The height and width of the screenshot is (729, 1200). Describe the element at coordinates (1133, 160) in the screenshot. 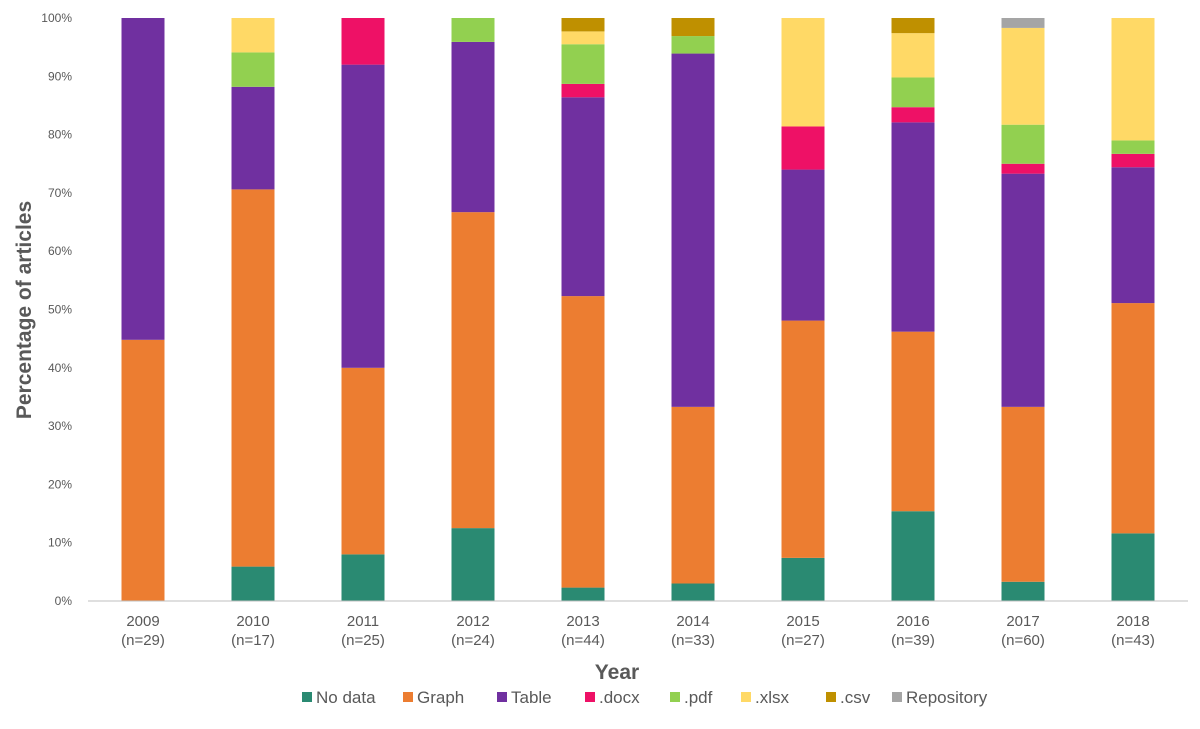

I see `bar-segment-docx-2018` at that location.